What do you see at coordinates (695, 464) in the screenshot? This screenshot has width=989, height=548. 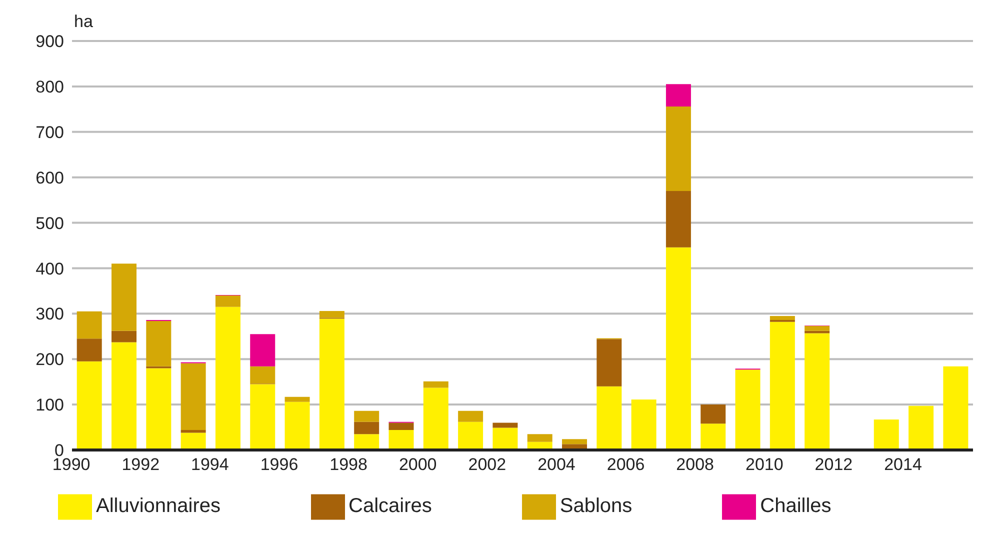 I see `x-tick-label: 2008` at bounding box center [695, 464].